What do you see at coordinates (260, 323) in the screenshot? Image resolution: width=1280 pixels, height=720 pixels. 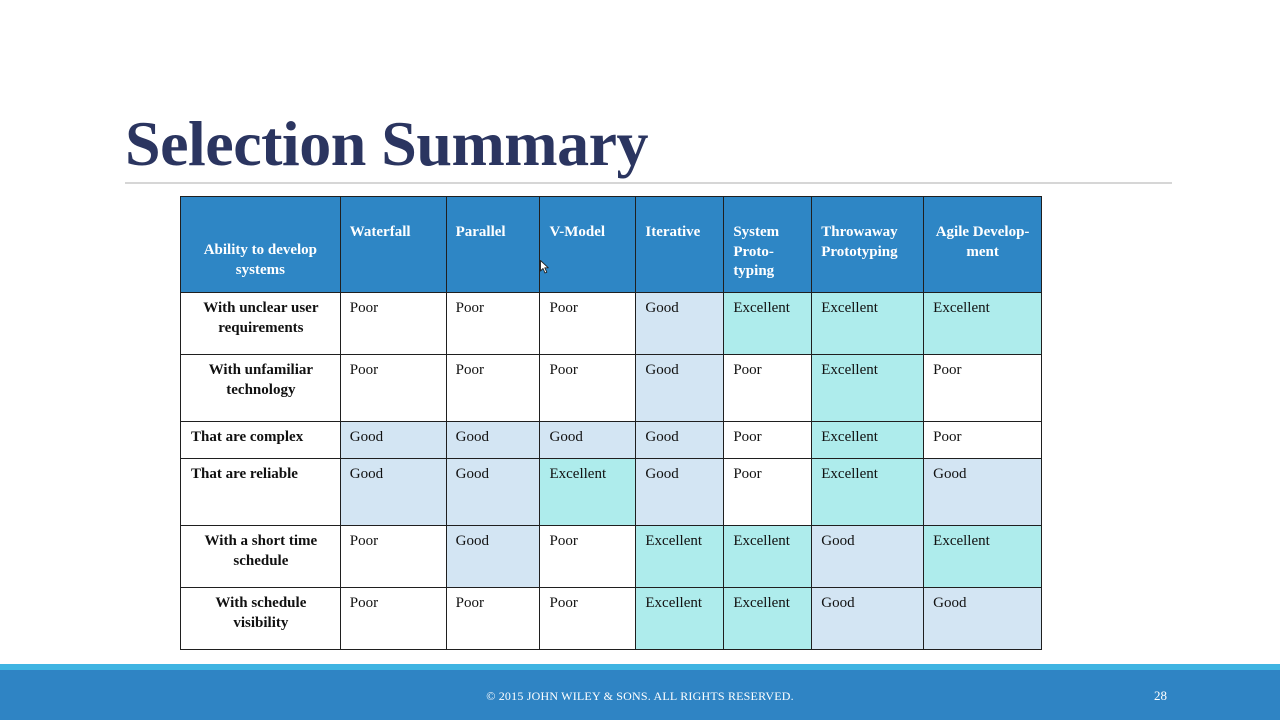 I see `row-header: With unclear user requirements` at bounding box center [260, 323].